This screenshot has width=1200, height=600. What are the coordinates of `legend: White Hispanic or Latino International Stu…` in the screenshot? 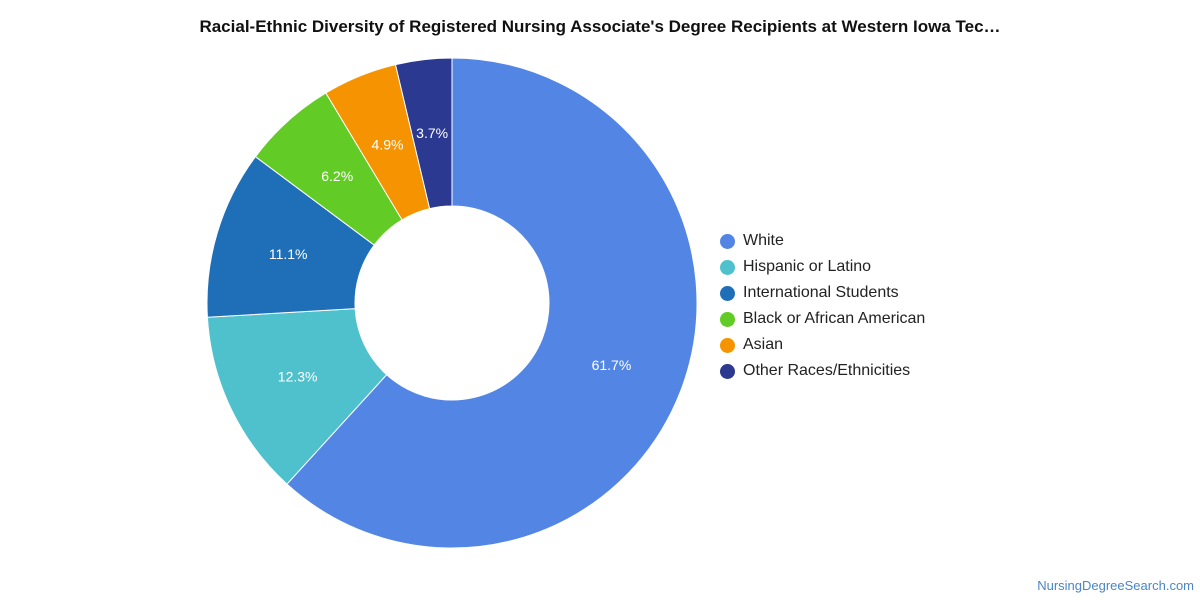 It's located at (822, 306).